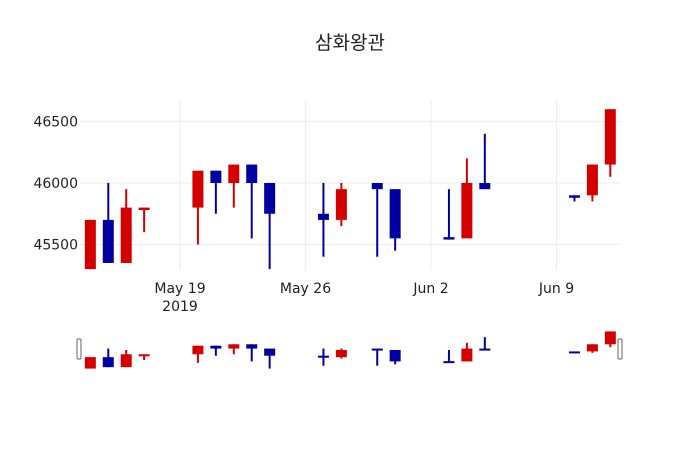 The height and width of the screenshot is (450, 700). I want to click on chart-title: 삼화왕관, so click(350, 43).